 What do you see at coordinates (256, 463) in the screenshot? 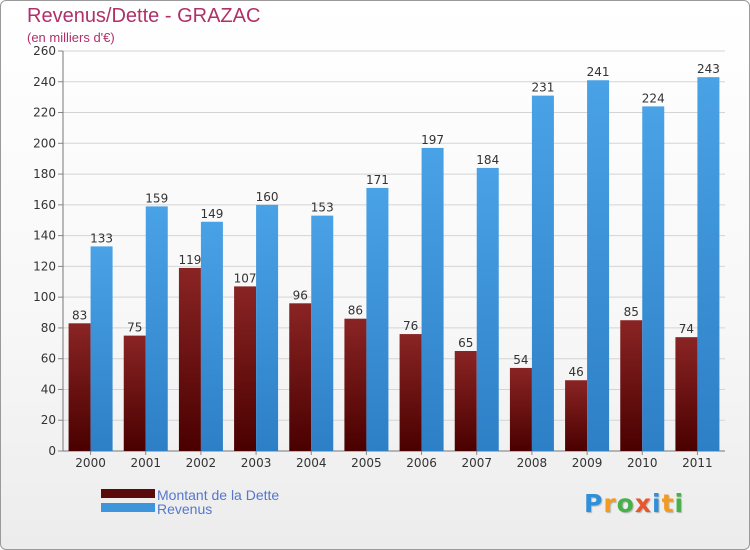
I see `x-tick-label: 2003` at bounding box center [256, 463].